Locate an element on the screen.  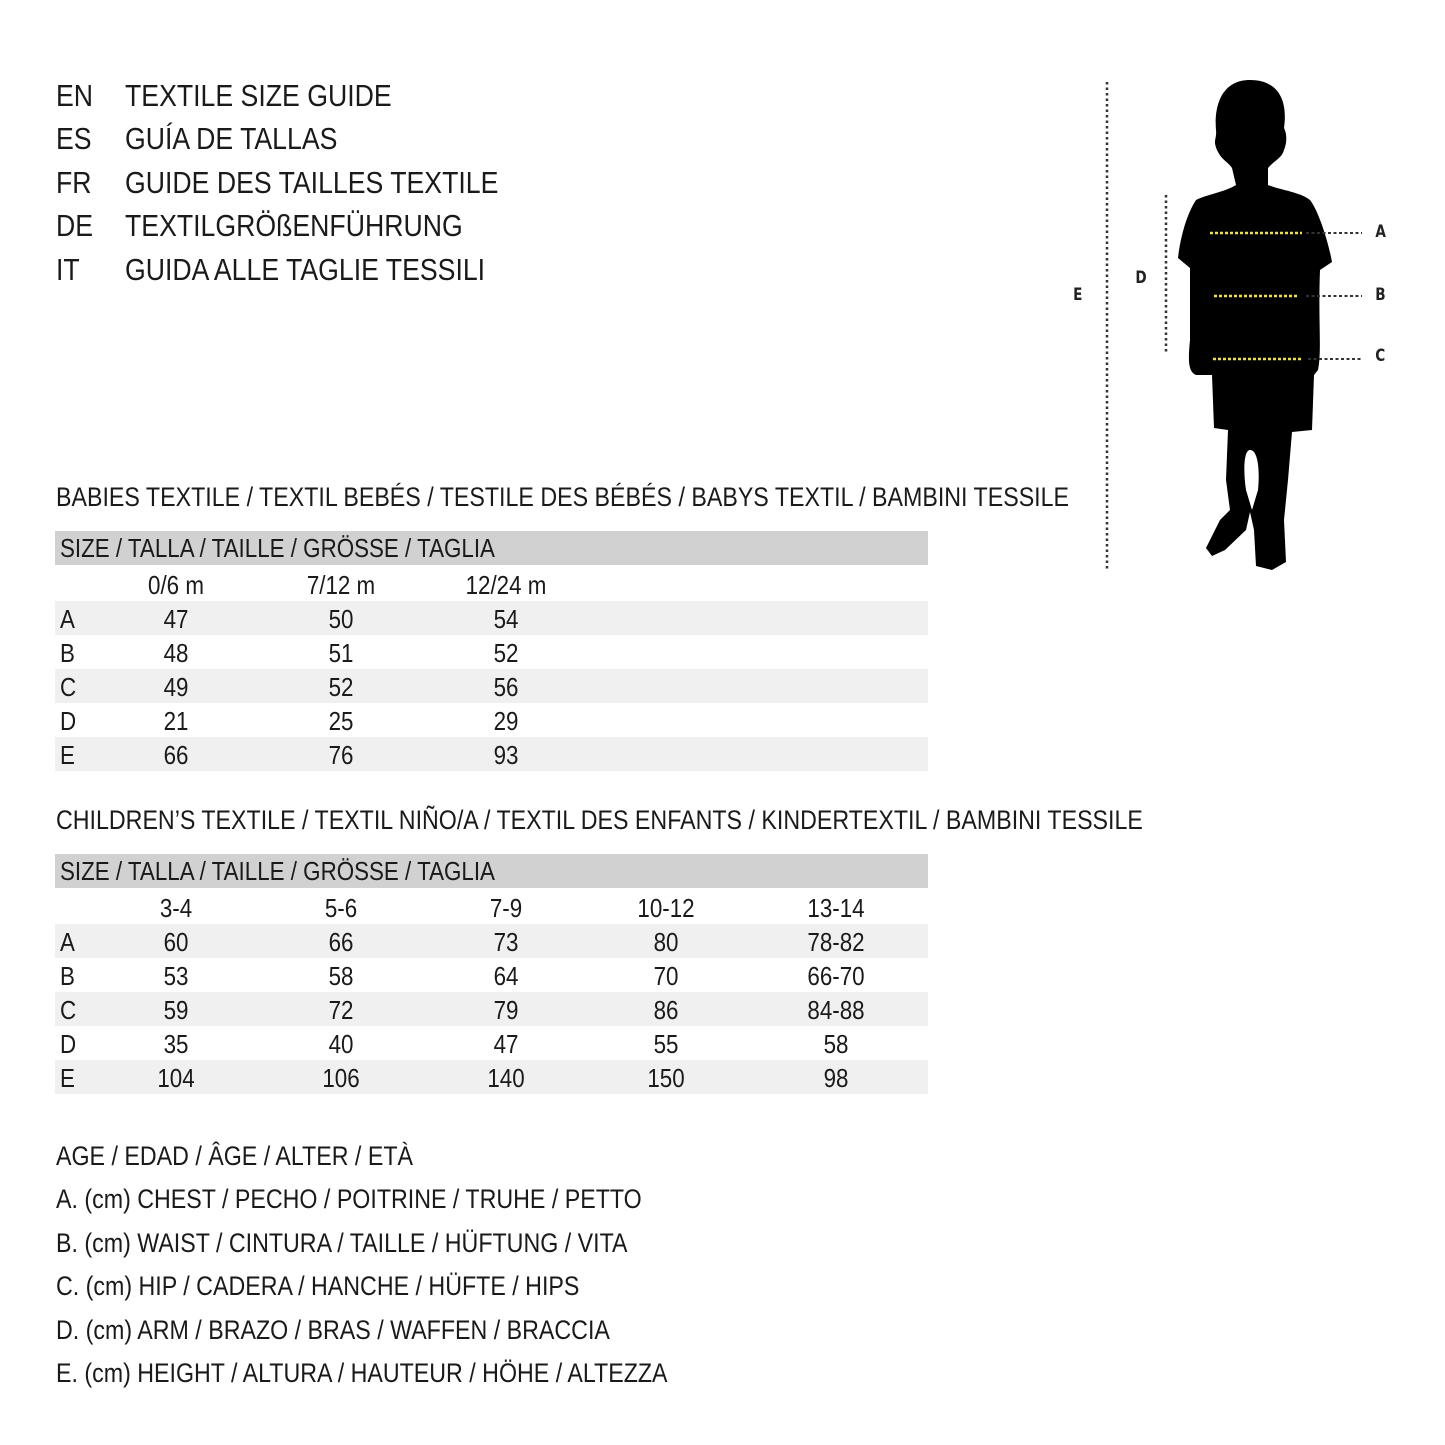
label-c: C is located at coordinates (1380, 356).